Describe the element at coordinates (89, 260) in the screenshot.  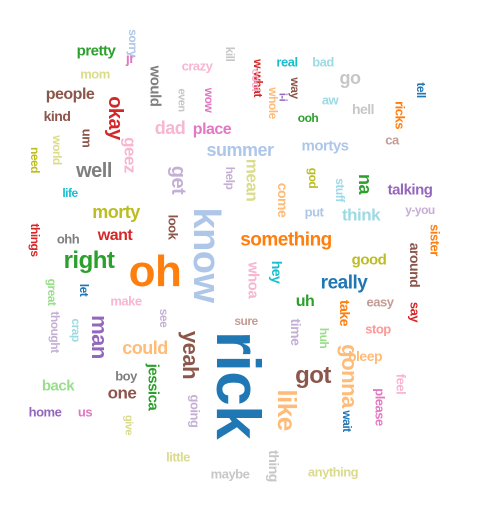
I see `word-right: right` at that location.